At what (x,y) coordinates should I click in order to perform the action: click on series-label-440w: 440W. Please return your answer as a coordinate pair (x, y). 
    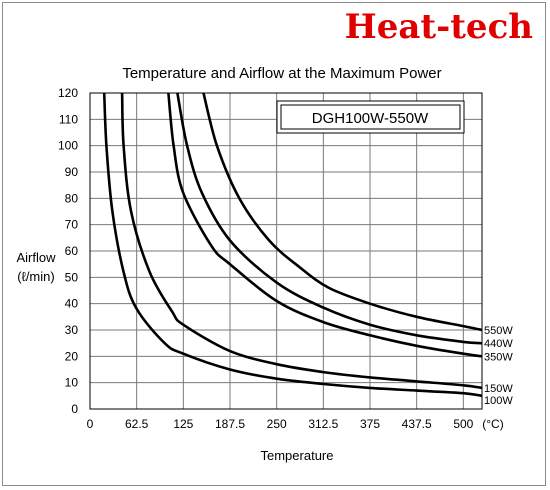
    Looking at the image, I should click on (498, 344).